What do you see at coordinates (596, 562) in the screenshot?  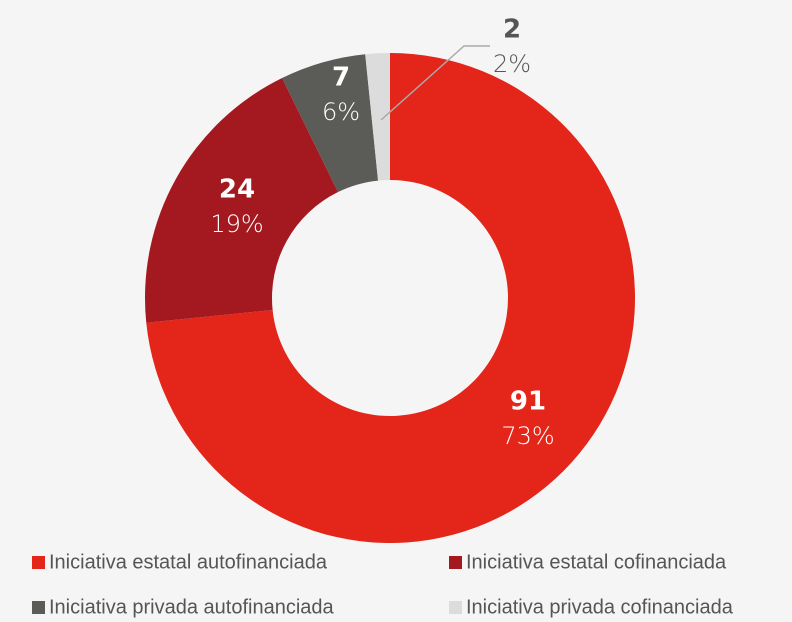 I see `legend-label: Iniciativa estatal cofinanciada` at bounding box center [596, 562].